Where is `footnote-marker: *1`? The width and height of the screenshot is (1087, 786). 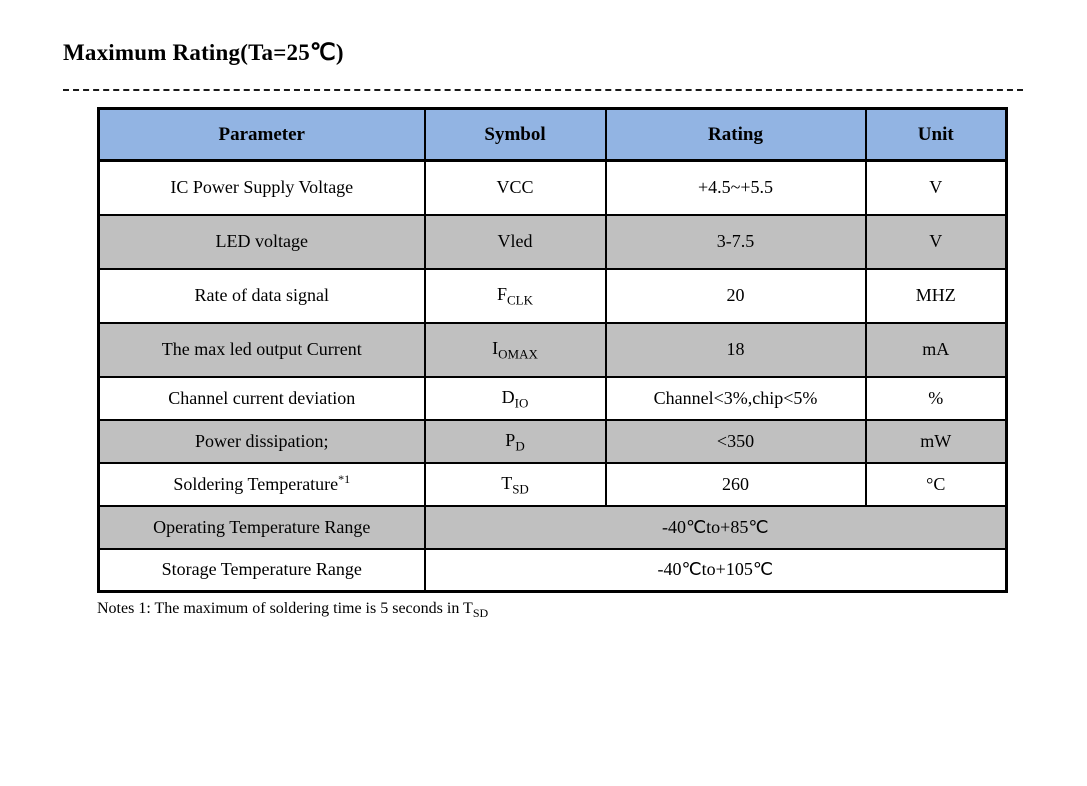 footnote-marker: *1 is located at coordinates (344, 479).